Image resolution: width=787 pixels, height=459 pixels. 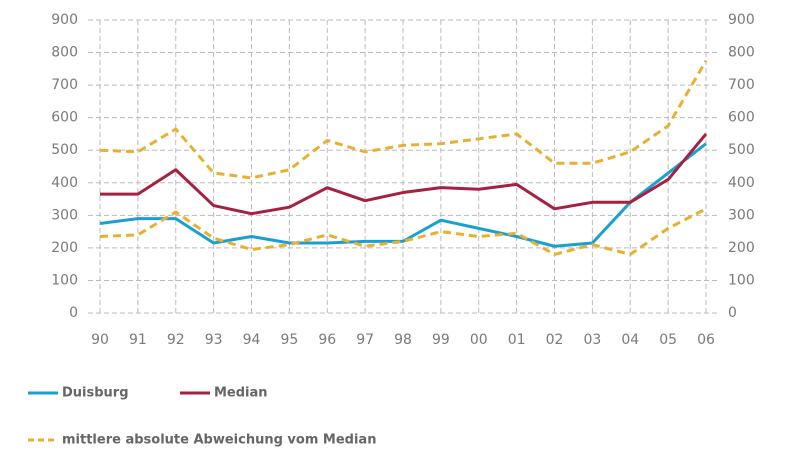 I want to click on y-tick-label: 100, so click(x=64, y=280).